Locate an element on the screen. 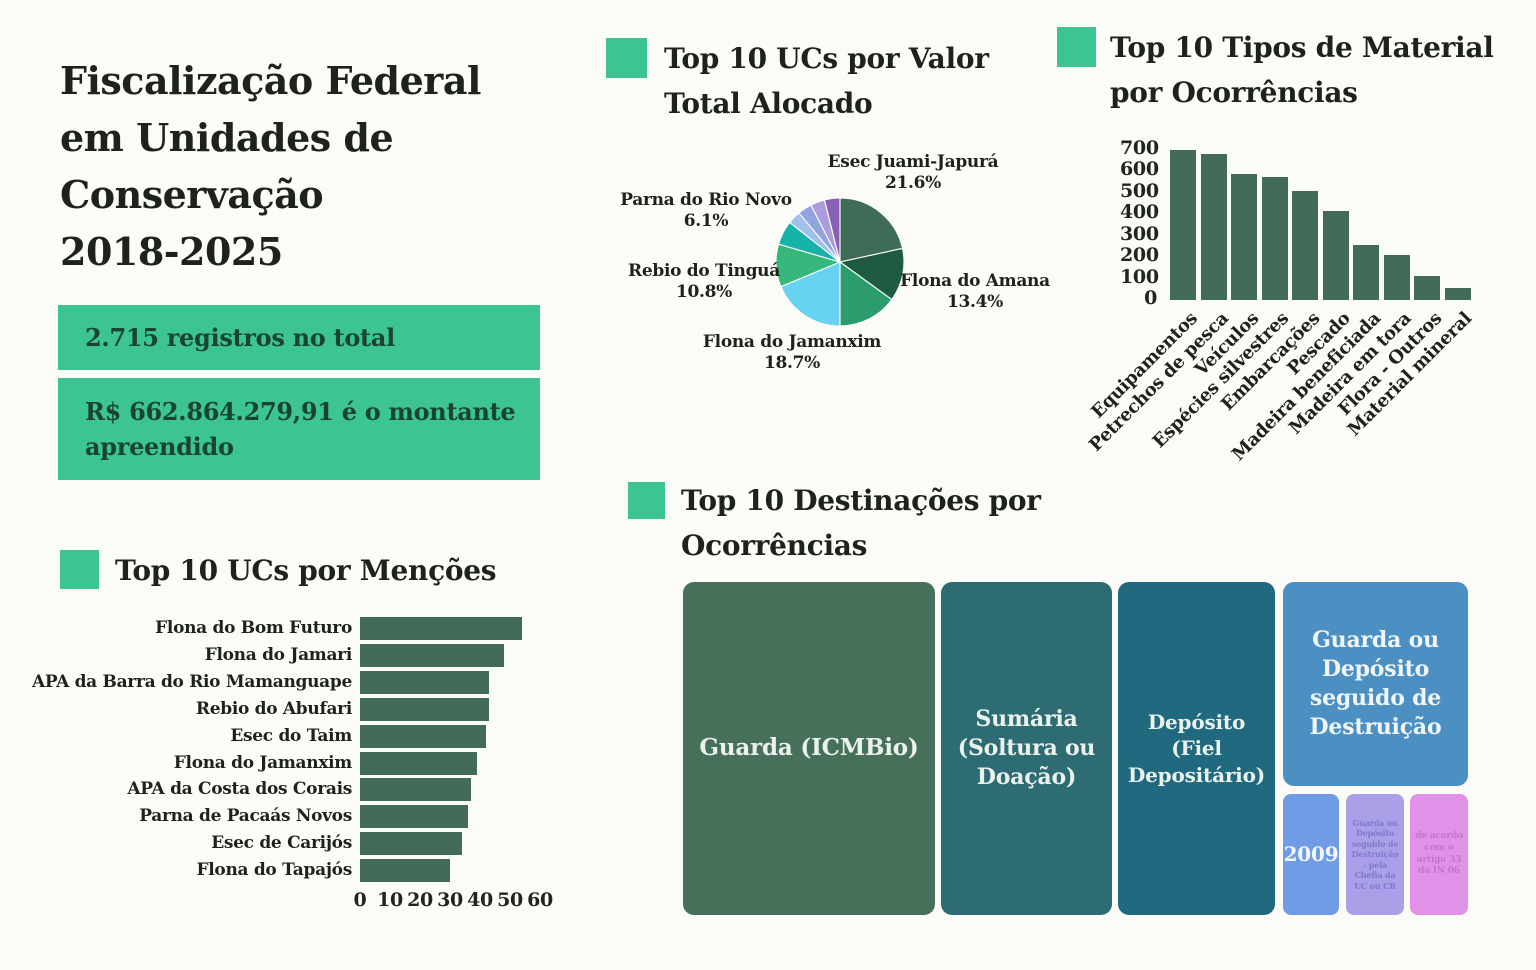 The width and height of the screenshot is (1536, 970). pie-label-parna-rio-novo: Parna do Rio Novo 6.1% is located at coordinates (706, 211).